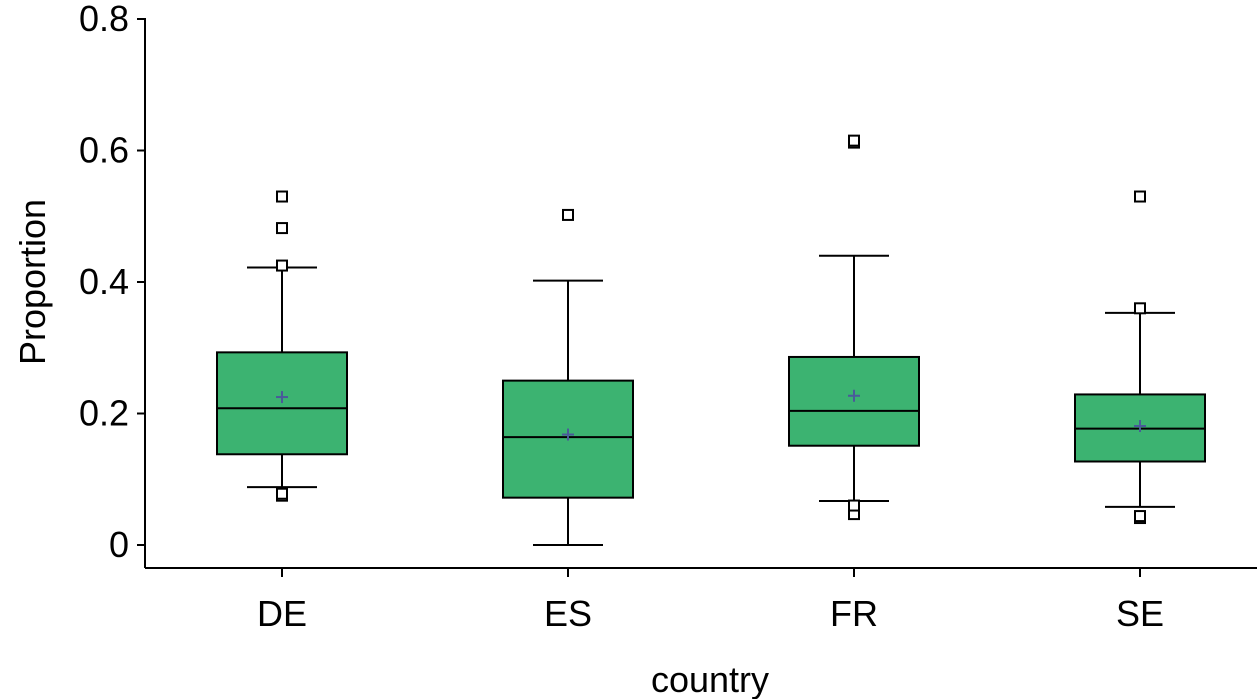  What do you see at coordinates (568, 377) in the screenshot?
I see `box-es` at bounding box center [568, 377].